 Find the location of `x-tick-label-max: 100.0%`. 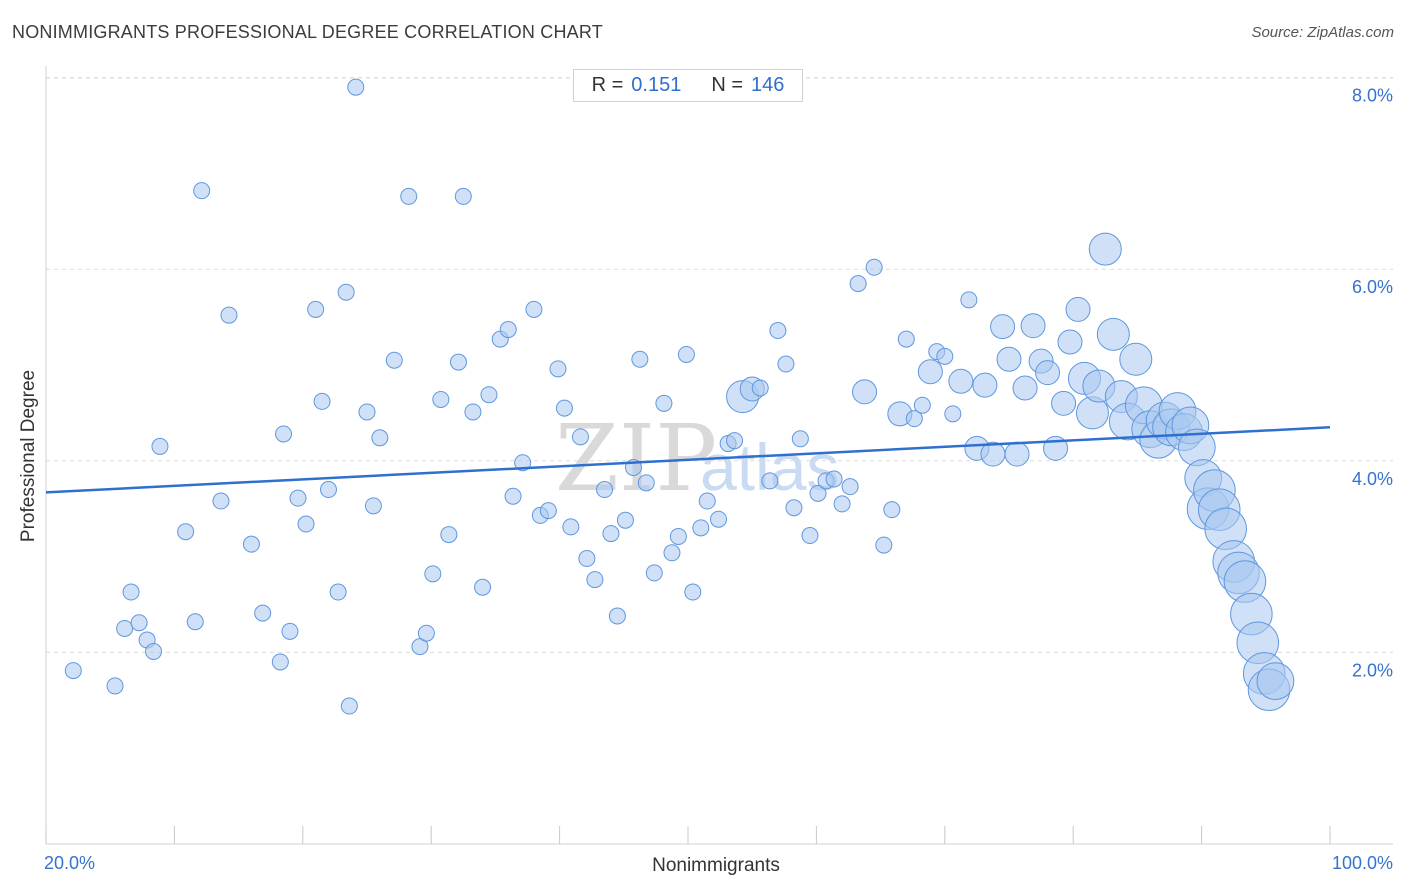

x-tick-label-max: 100.0% is located at coordinates (1362, 863).